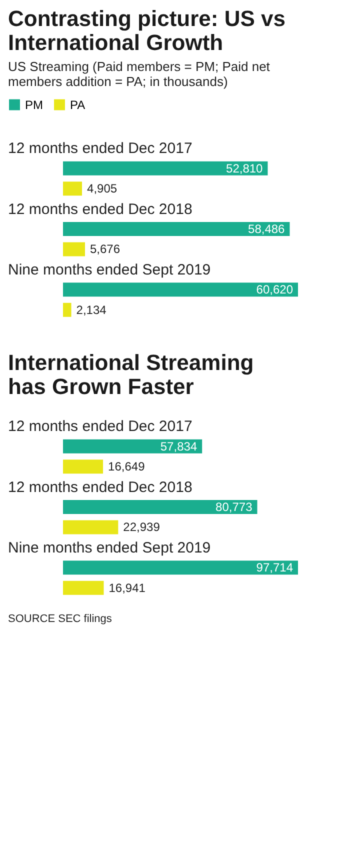  Describe the element at coordinates (60, 619) in the screenshot. I see `source-note: SOURCE SEC filings` at that location.